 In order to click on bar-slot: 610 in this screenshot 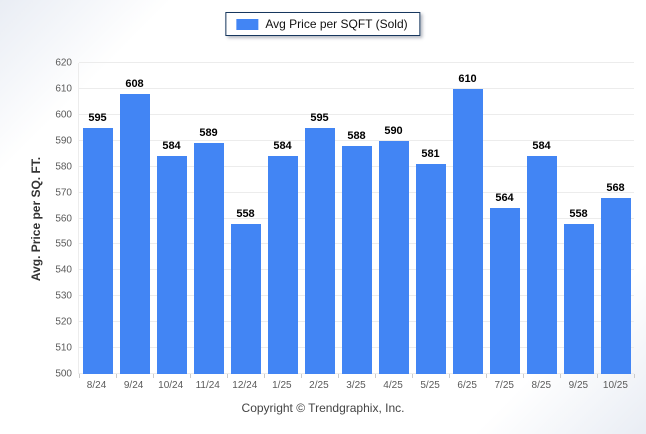, I will do `click(467, 218)`.